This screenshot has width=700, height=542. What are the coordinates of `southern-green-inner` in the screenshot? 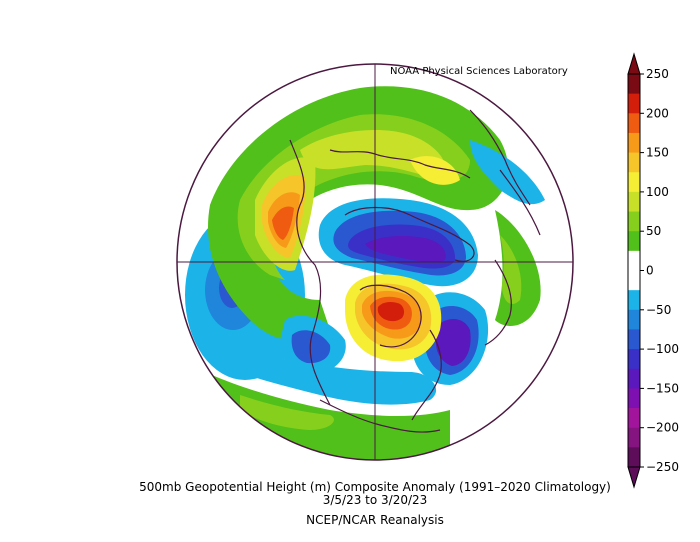 It's located at (287, 412).